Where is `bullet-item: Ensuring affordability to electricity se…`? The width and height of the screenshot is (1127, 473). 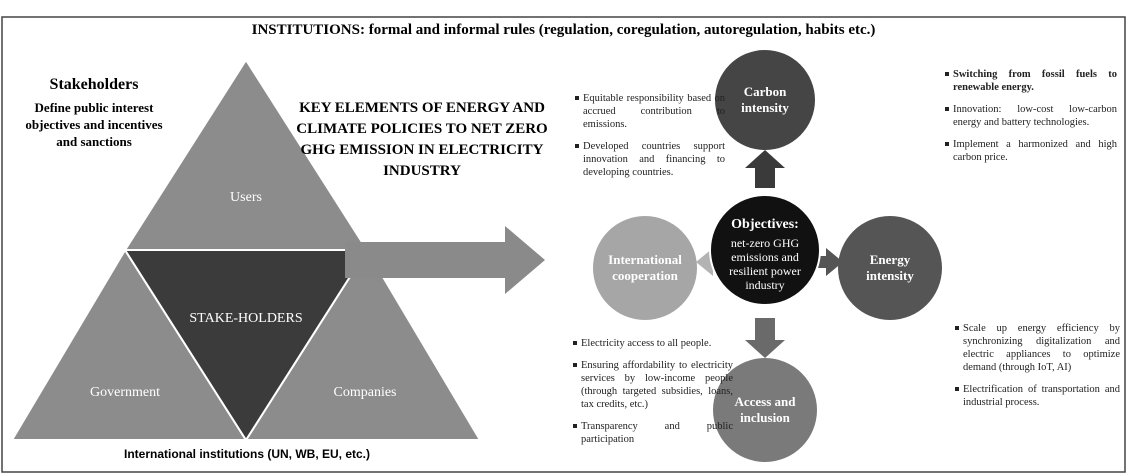 bullet-item: Ensuring affordability to electricity se… is located at coordinates (653, 385).